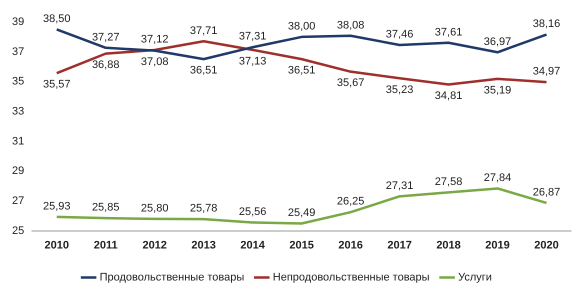  I want to click on y-tick-label: 35, so click(18, 82).